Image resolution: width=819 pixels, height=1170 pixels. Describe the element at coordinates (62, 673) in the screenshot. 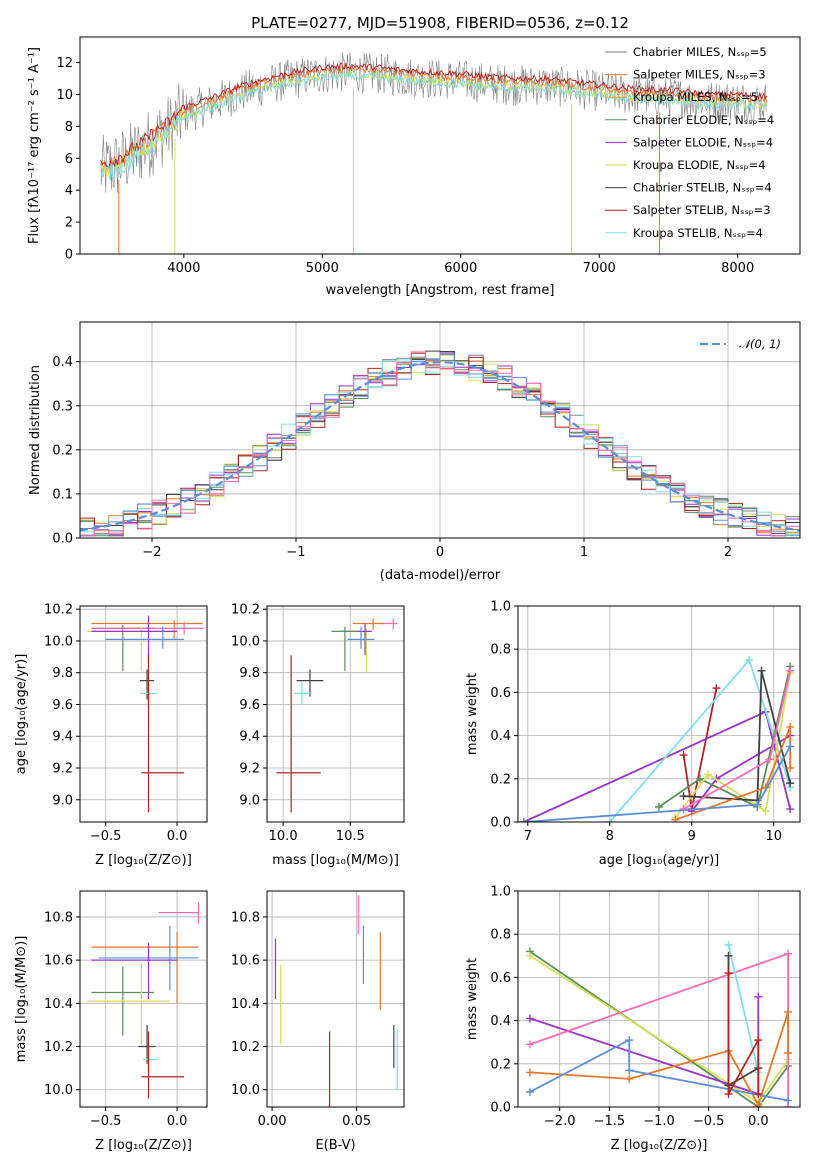

I see `y-tick-label: 9.8` at that location.